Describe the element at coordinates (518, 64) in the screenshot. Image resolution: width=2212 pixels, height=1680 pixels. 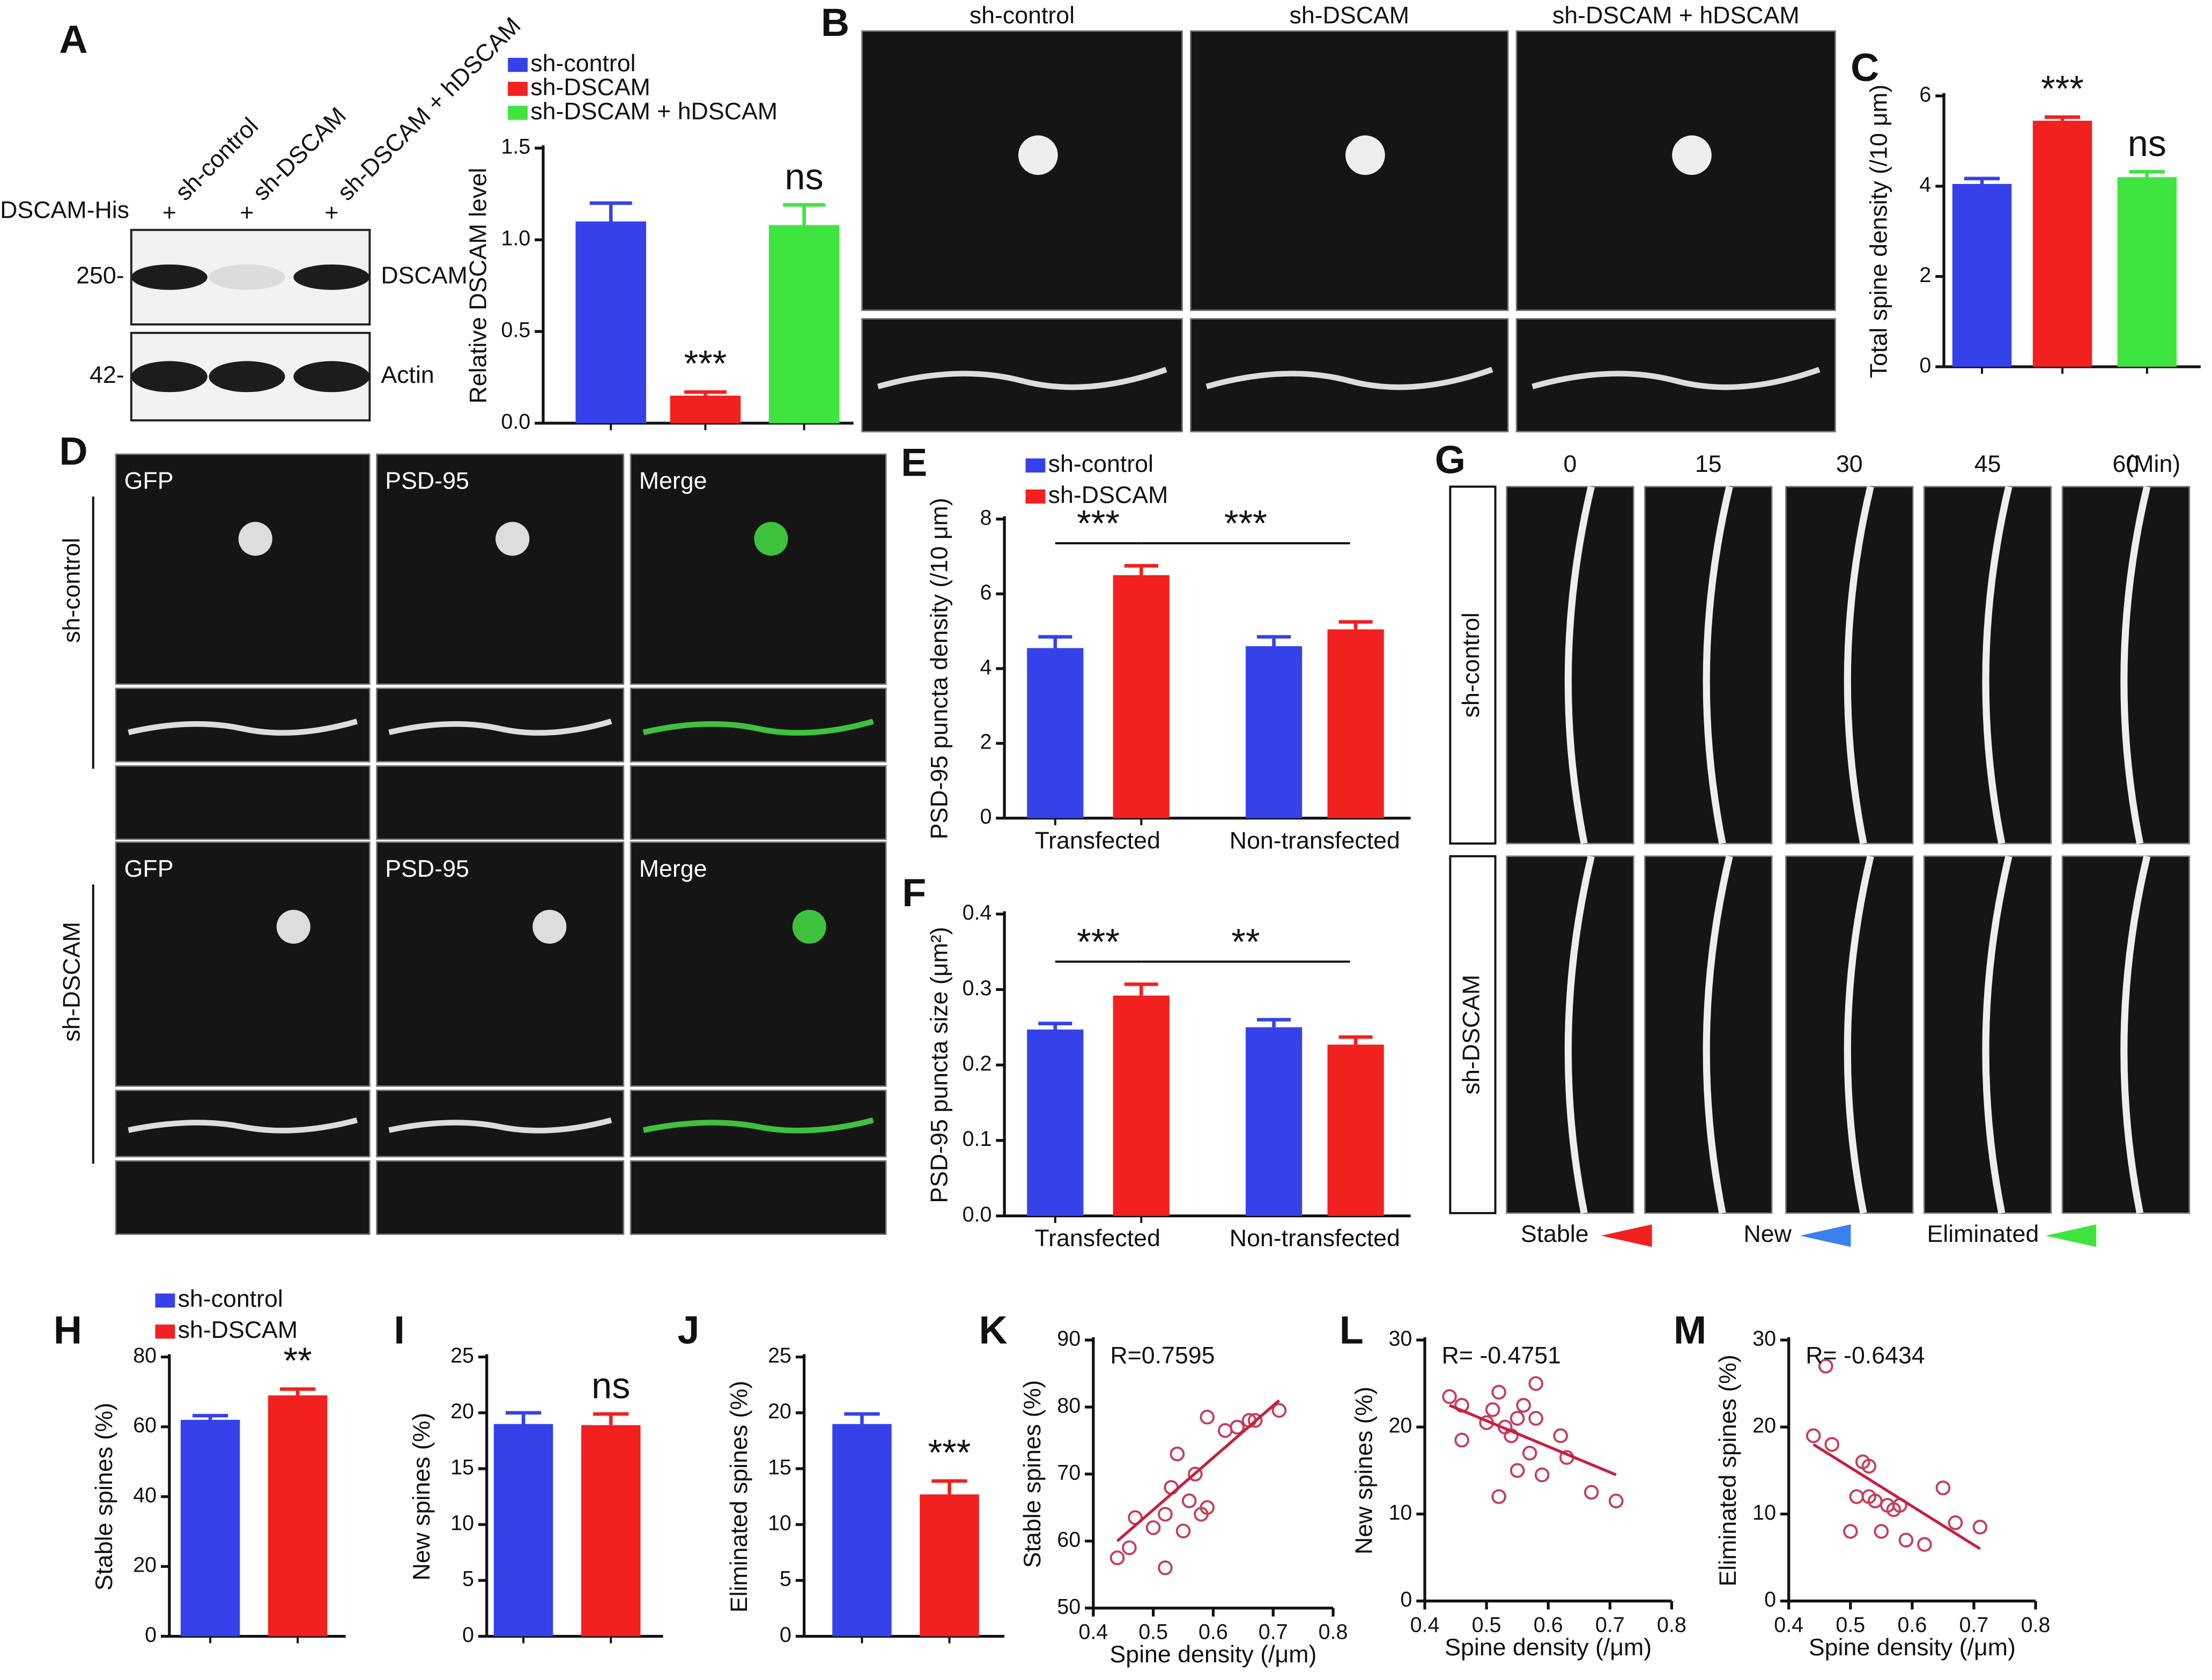
I see `legend-swatch` at that location.